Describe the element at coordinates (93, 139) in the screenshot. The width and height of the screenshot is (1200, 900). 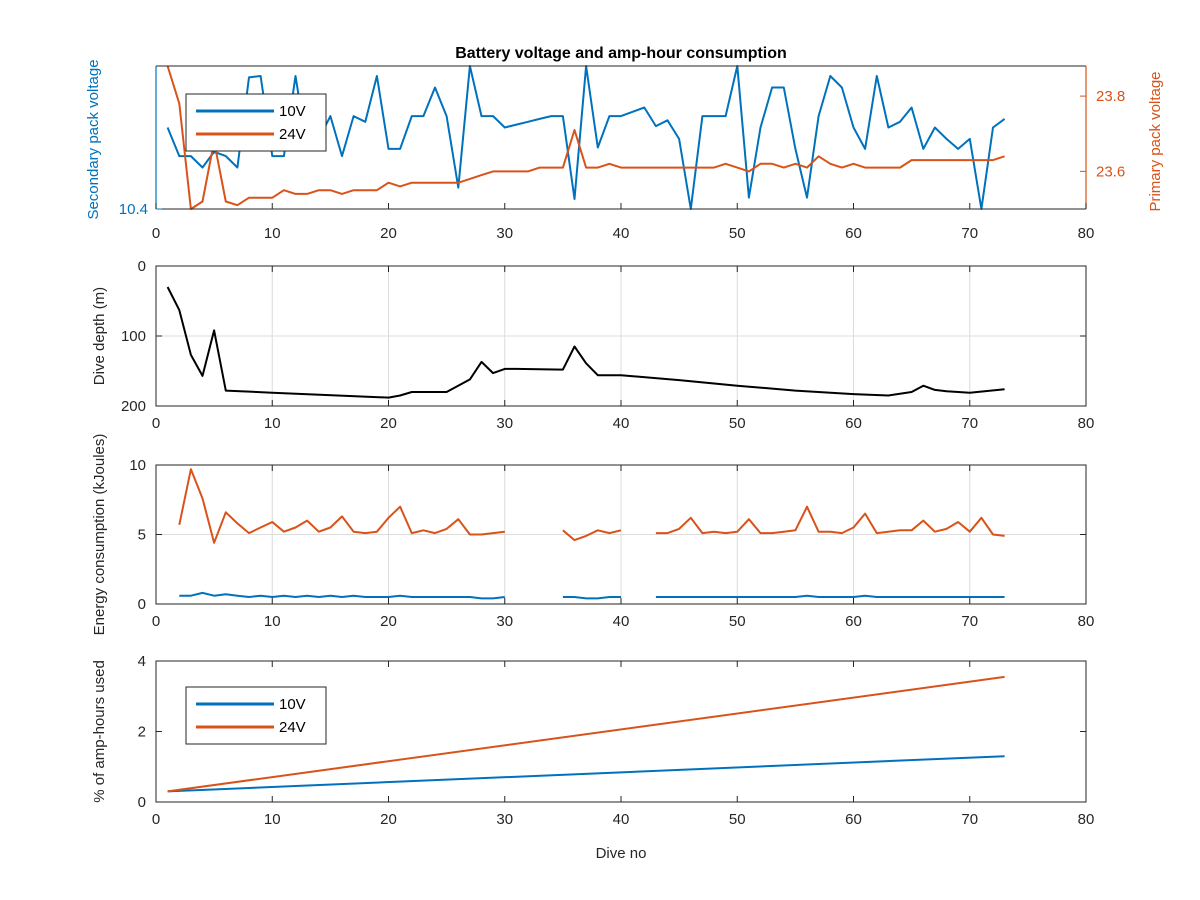
I see `y-left-label: Secondary pack voltage` at that location.